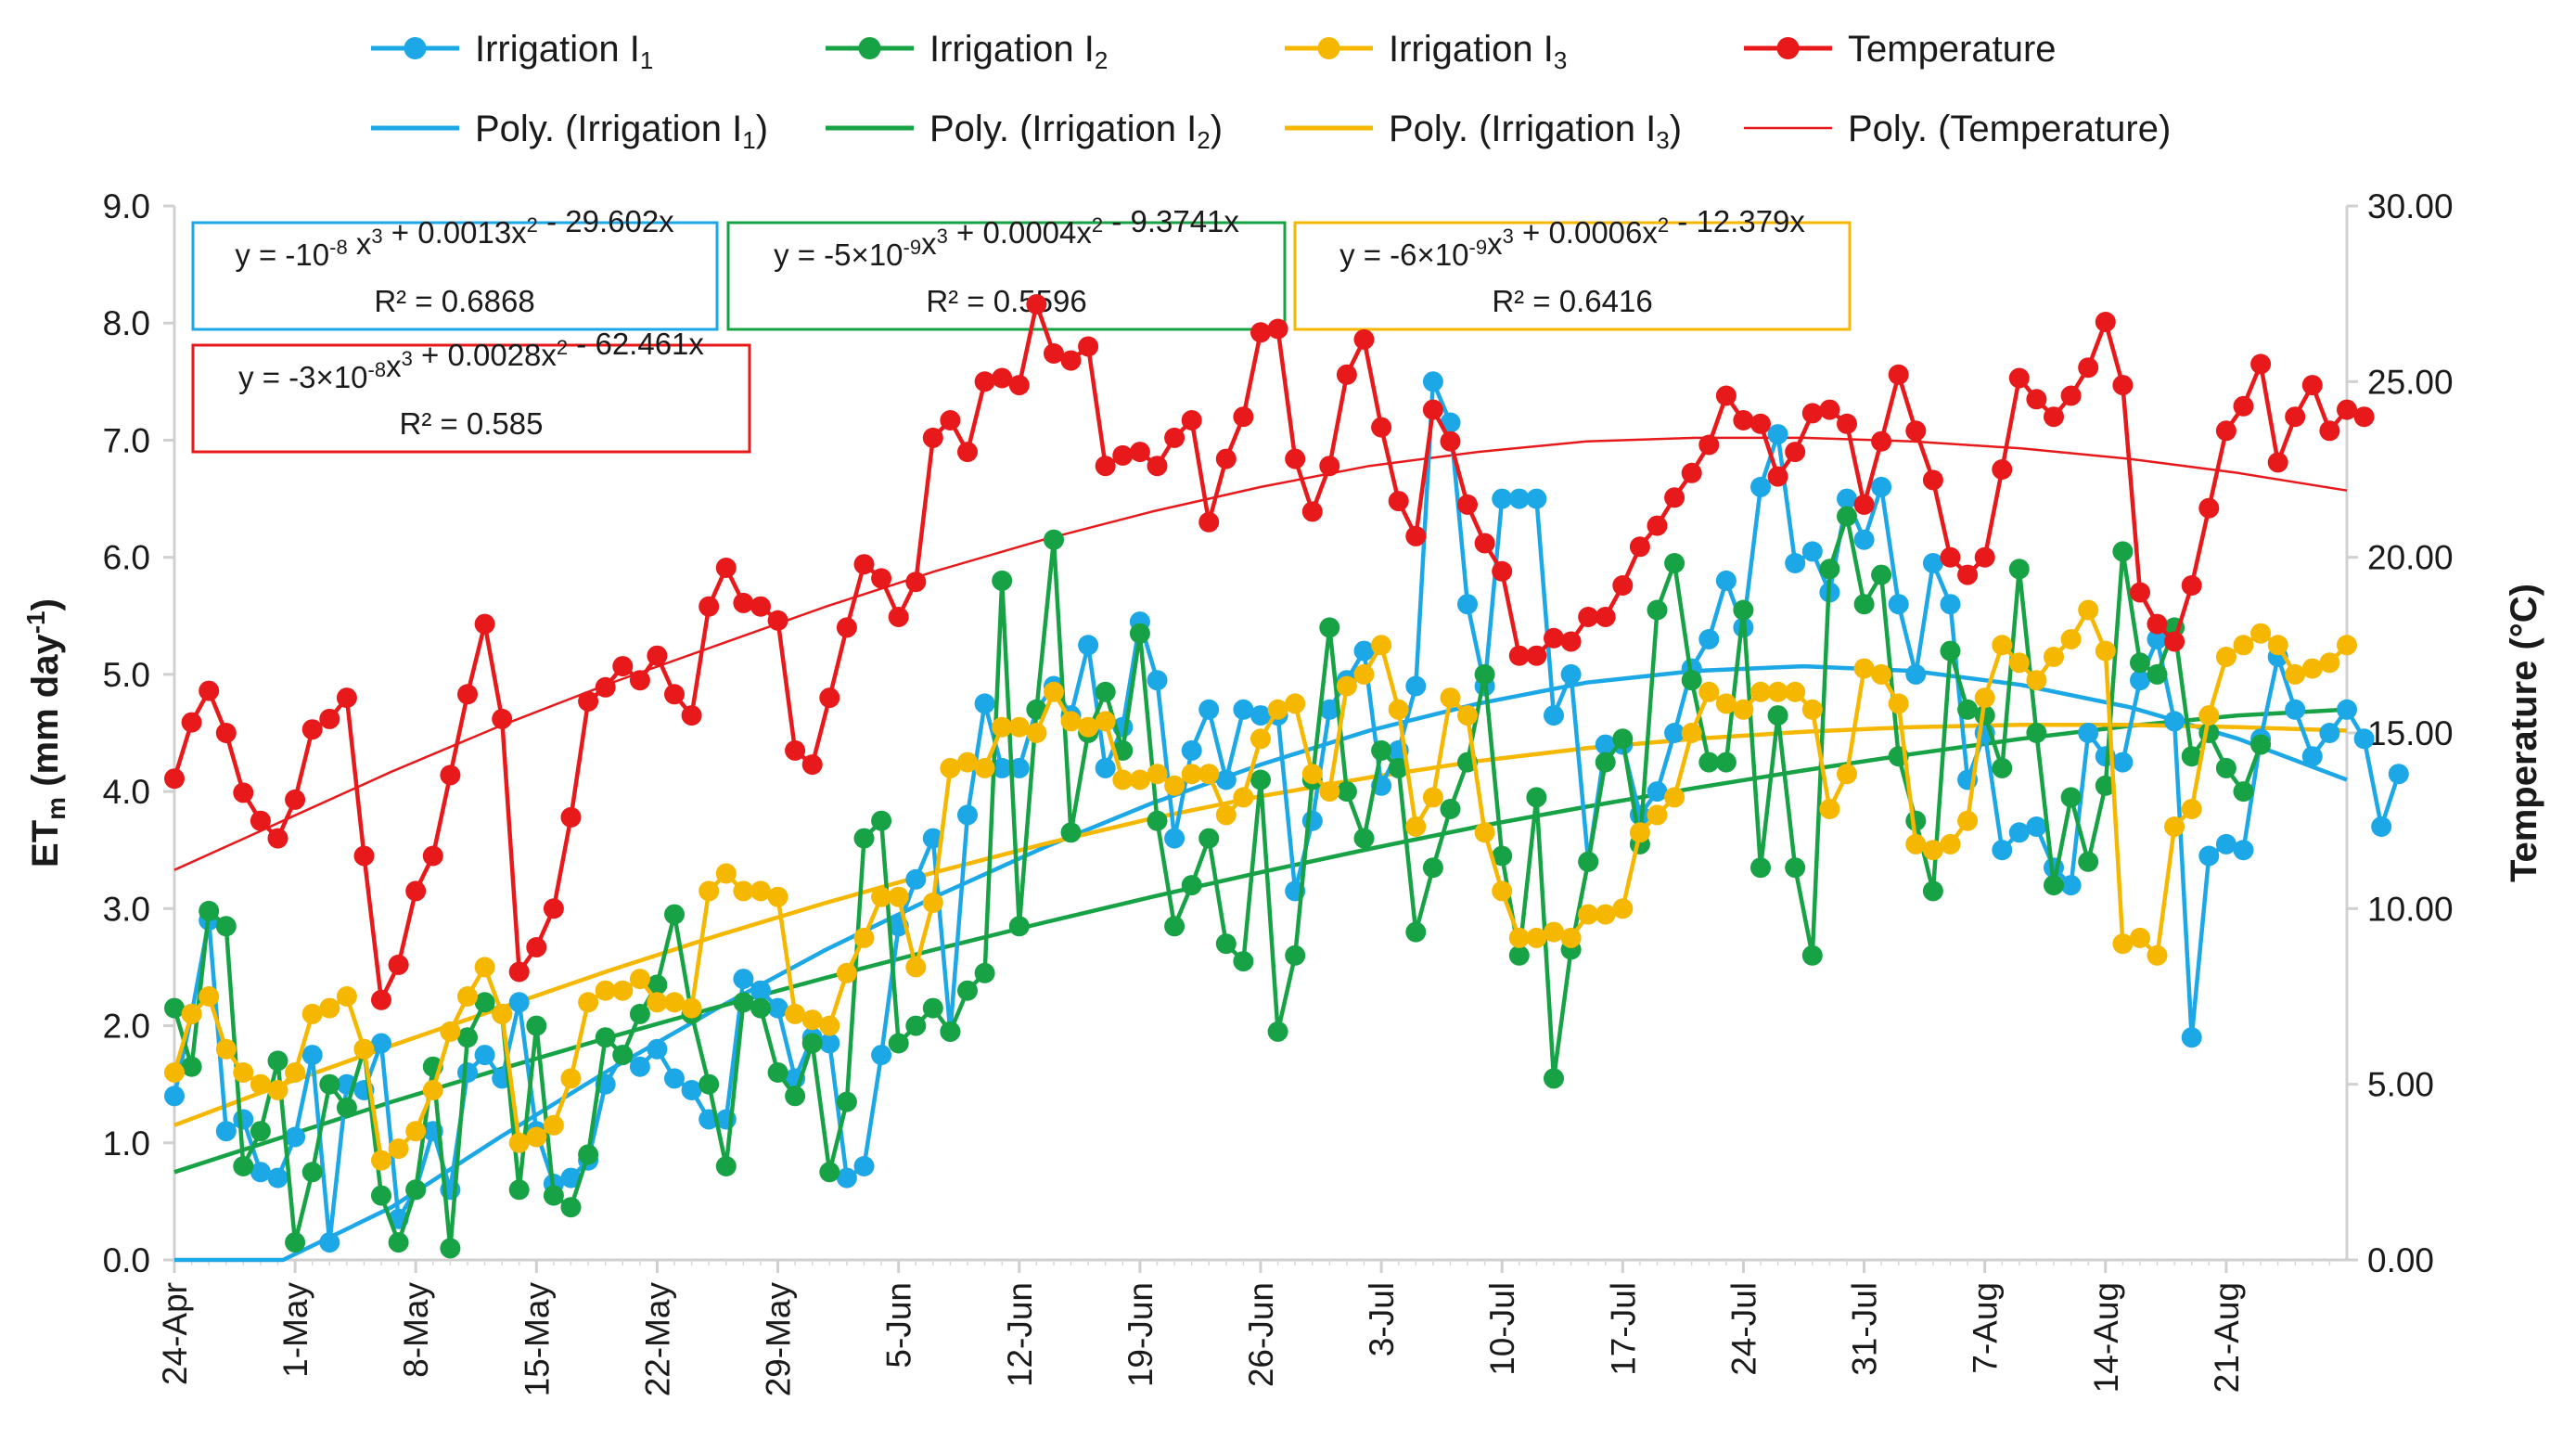  What do you see at coordinates (126, 440) in the screenshot?
I see `y-tick-label: 7.0` at bounding box center [126, 440].